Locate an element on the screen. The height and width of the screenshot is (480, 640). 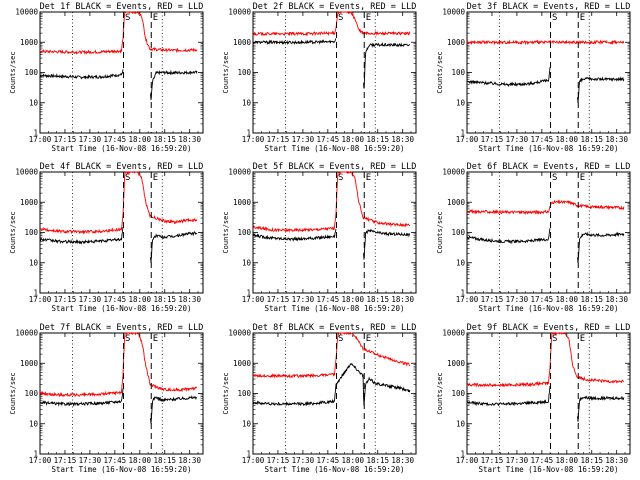
series-events is located at coordinates (331, 244).